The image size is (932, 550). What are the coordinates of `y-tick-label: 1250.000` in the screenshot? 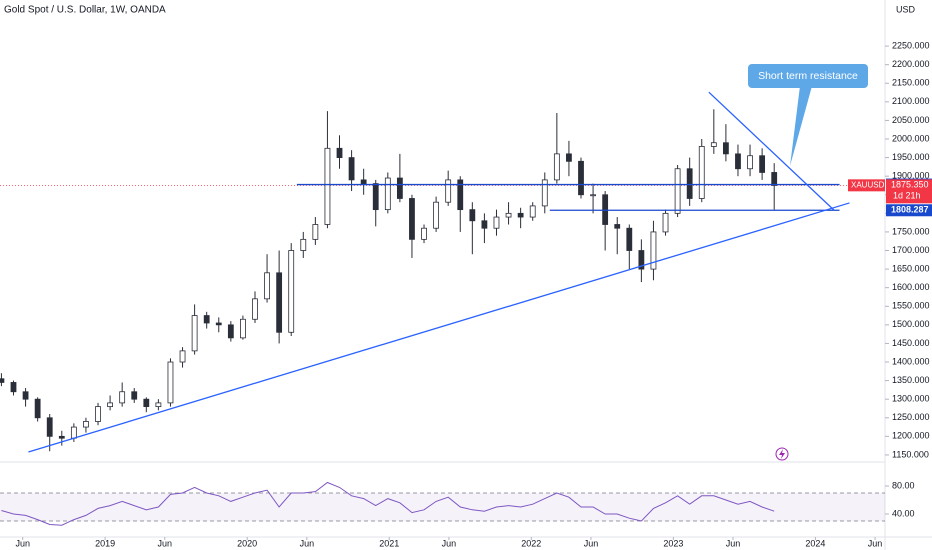 It's located at (911, 417).